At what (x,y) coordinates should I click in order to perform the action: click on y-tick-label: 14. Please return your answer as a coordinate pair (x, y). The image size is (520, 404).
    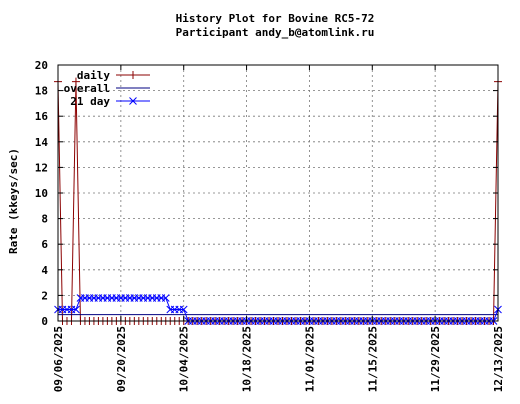
    Looking at the image, I should click on (42, 142).